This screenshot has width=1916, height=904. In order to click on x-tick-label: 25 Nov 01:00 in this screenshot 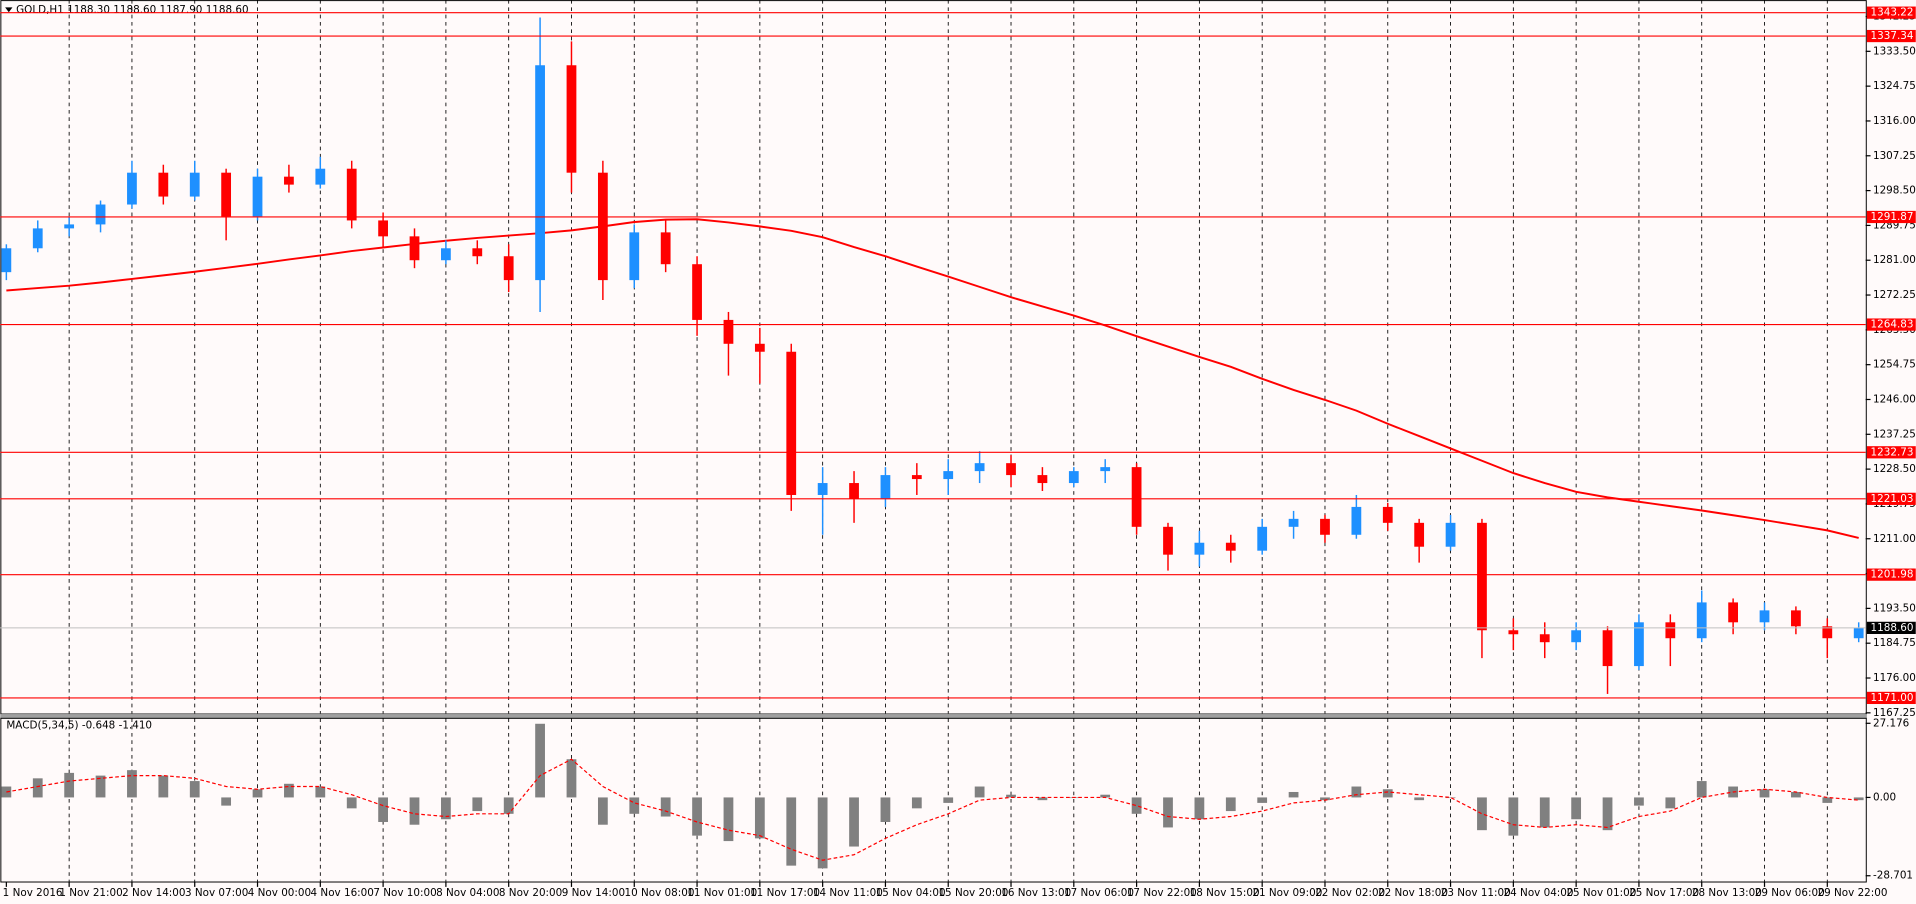, I will do `click(1601, 893)`.